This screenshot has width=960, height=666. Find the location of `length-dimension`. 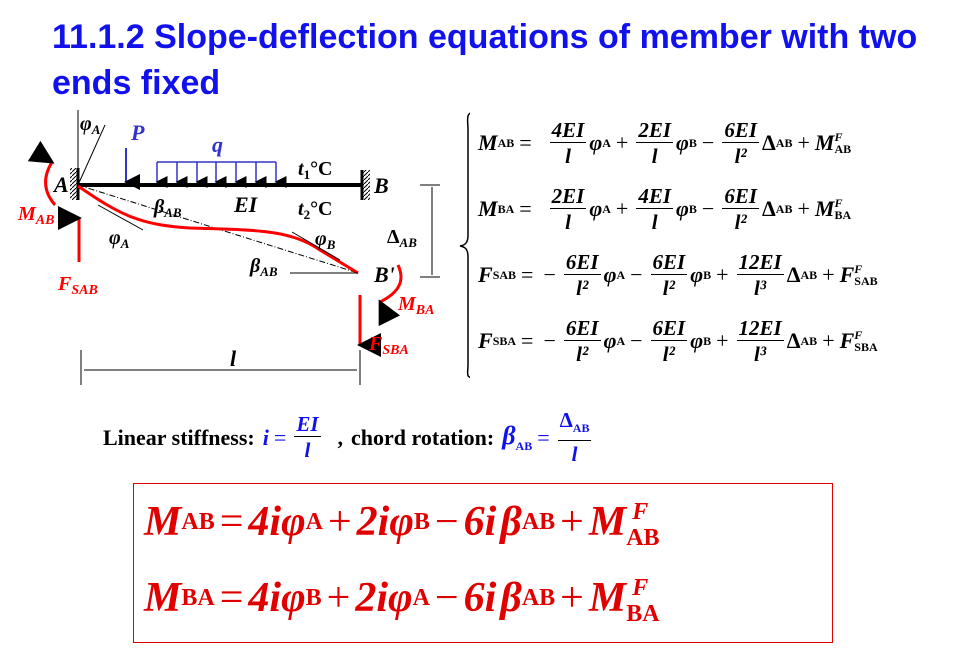

length-dimension is located at coordinates (220, 367).